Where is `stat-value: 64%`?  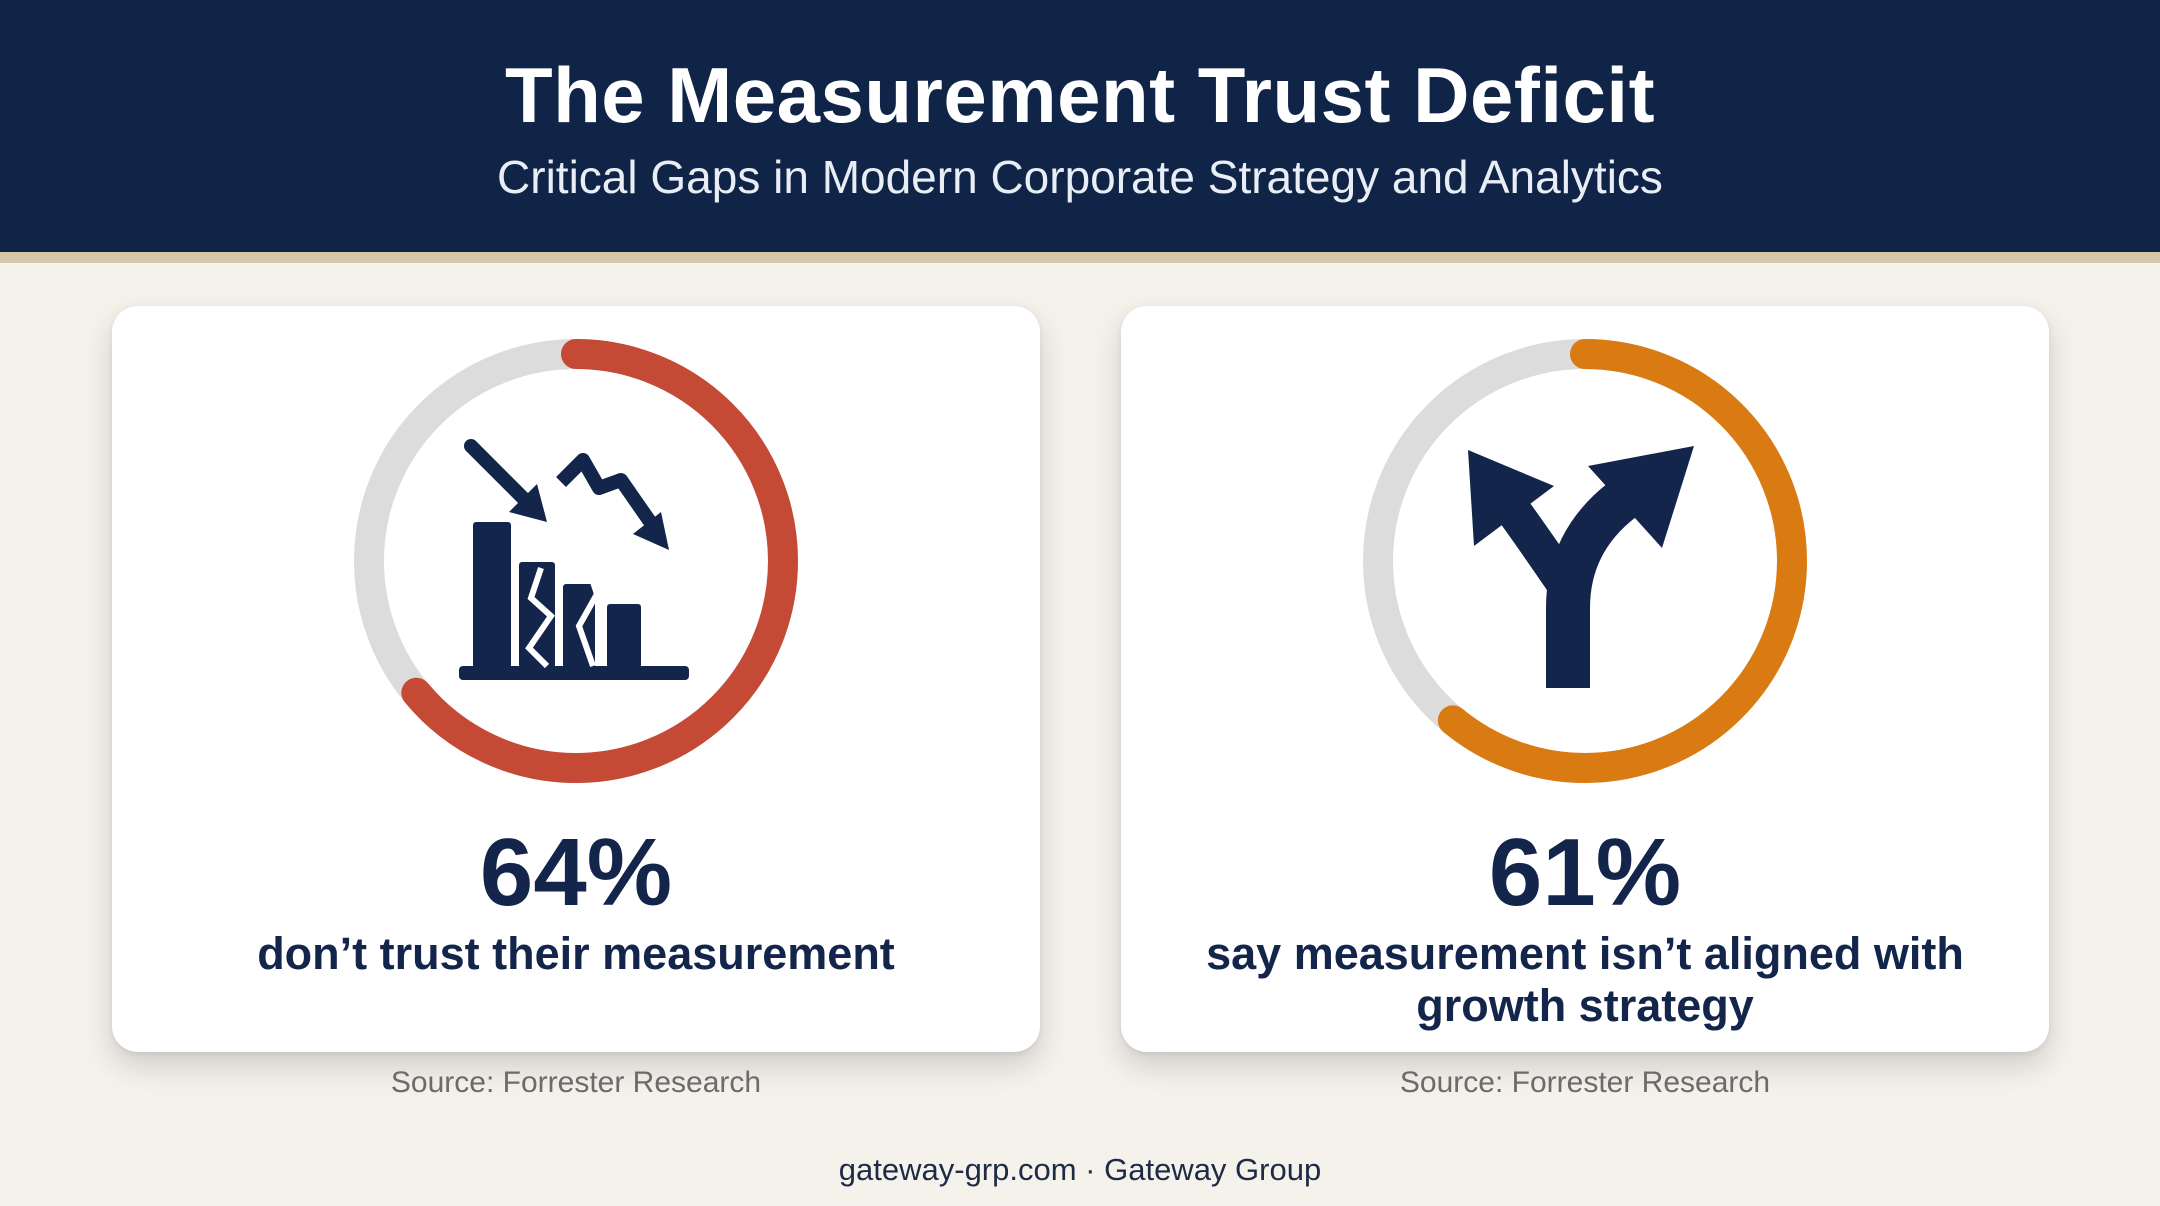 stat-value: 64% is located at coordinates (576, 872).